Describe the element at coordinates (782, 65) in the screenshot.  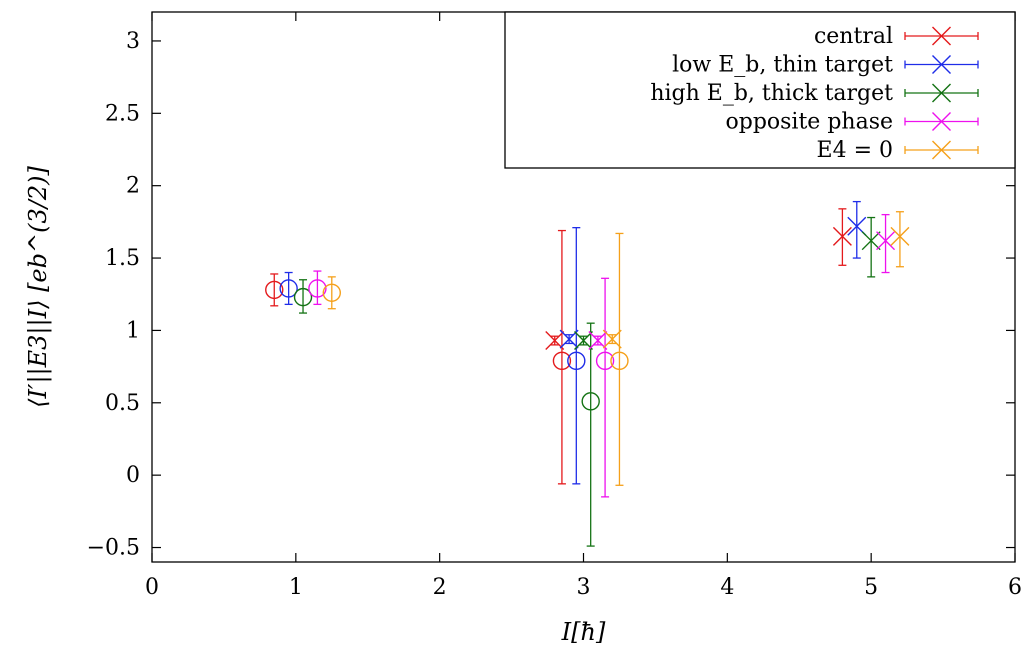
I see `legend-label: low E_b, thin target` at that location.